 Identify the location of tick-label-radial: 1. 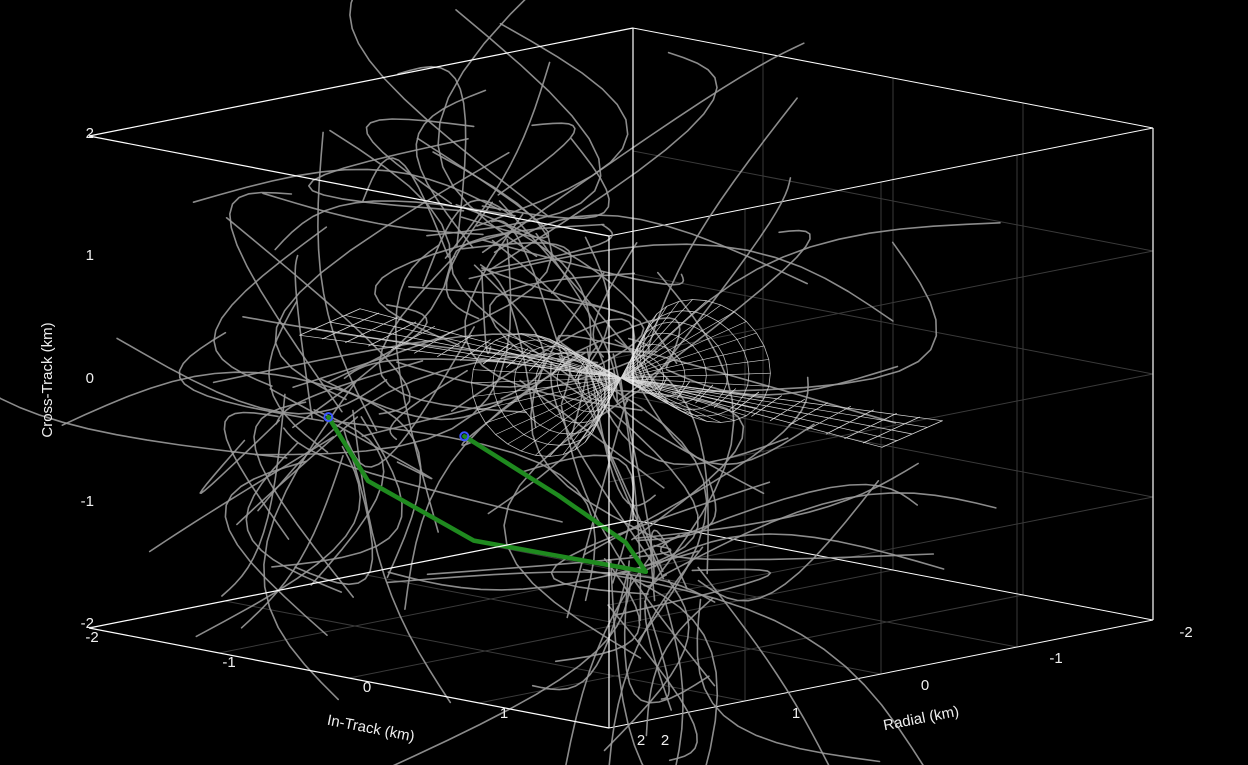
(796, 713).